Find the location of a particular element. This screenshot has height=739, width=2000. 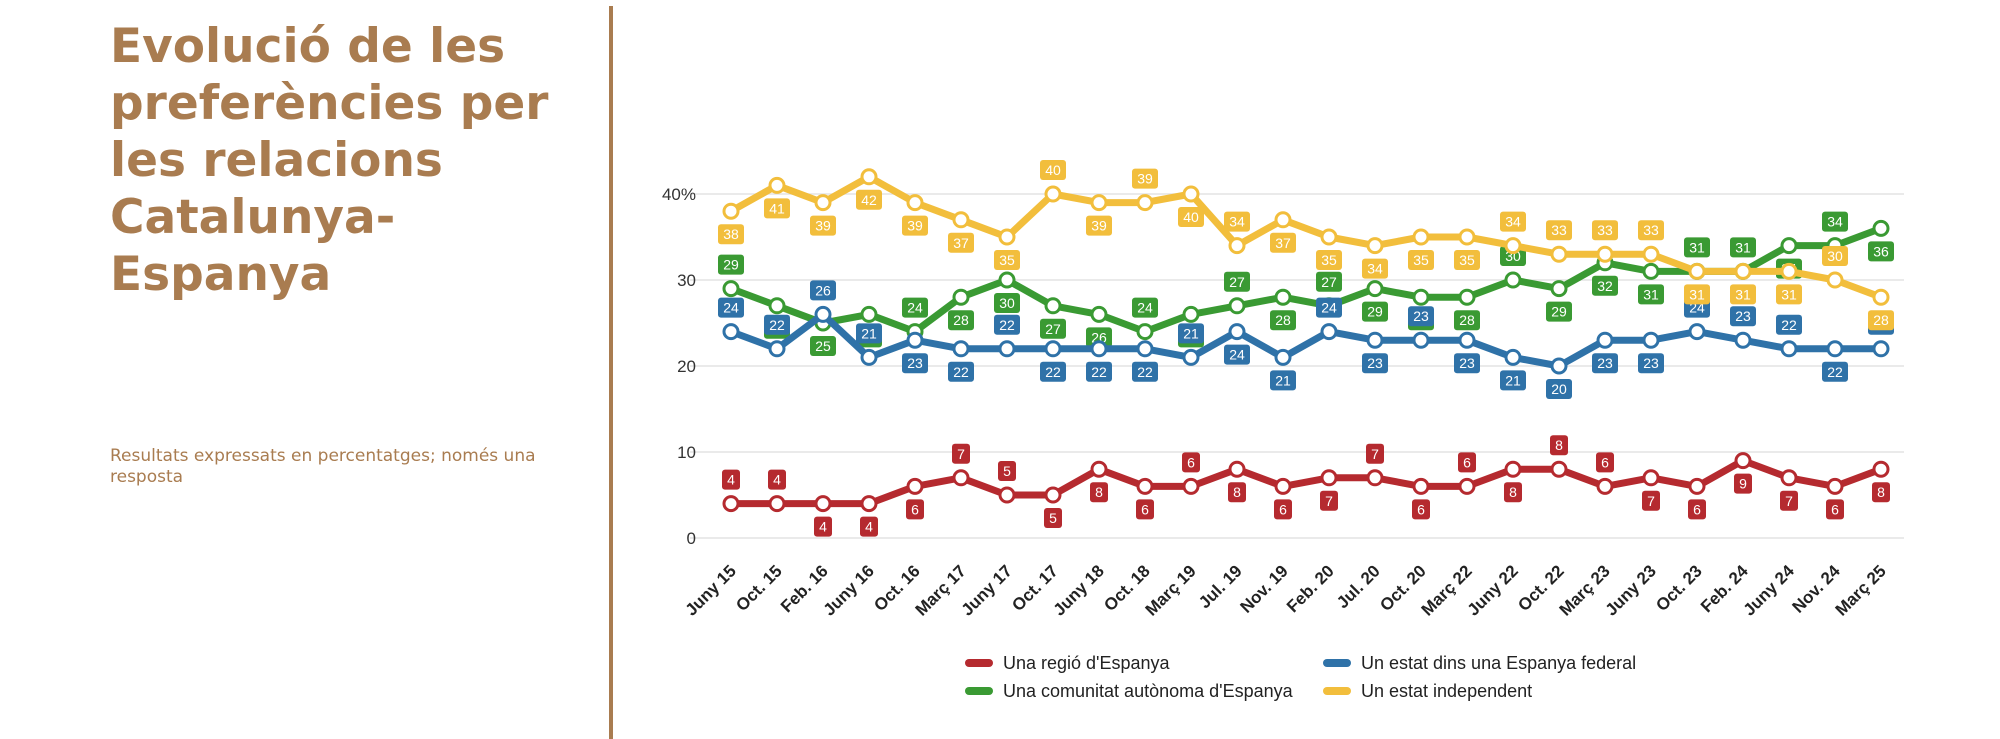

data-label: 27 is located at coordinates (1237, 282).